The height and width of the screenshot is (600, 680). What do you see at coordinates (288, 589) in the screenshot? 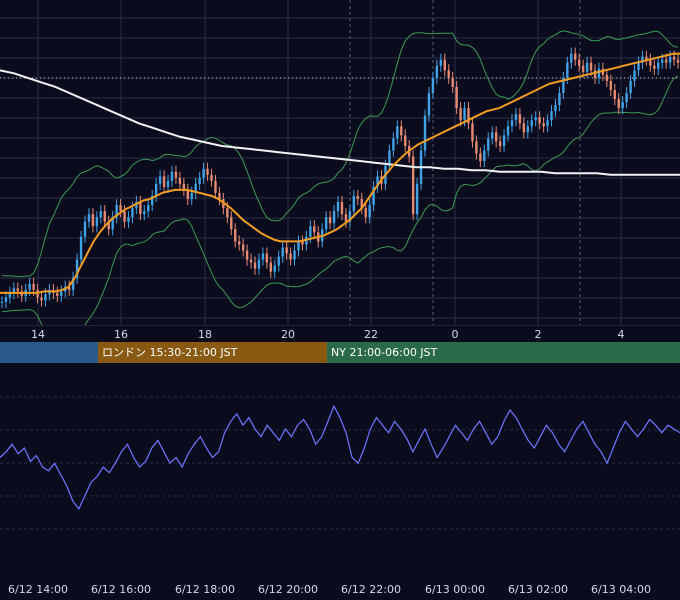
I see `date-tick-label: 6/12 20:00` at bounding box center [288, 589].